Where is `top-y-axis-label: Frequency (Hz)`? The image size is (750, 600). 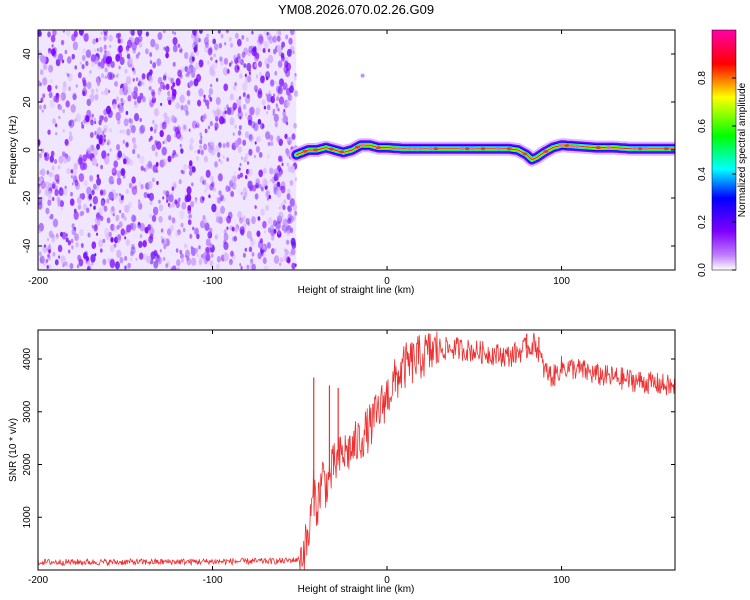
top-y-axis-label: Frequency (Hz) is located at coordinates (13, 150).